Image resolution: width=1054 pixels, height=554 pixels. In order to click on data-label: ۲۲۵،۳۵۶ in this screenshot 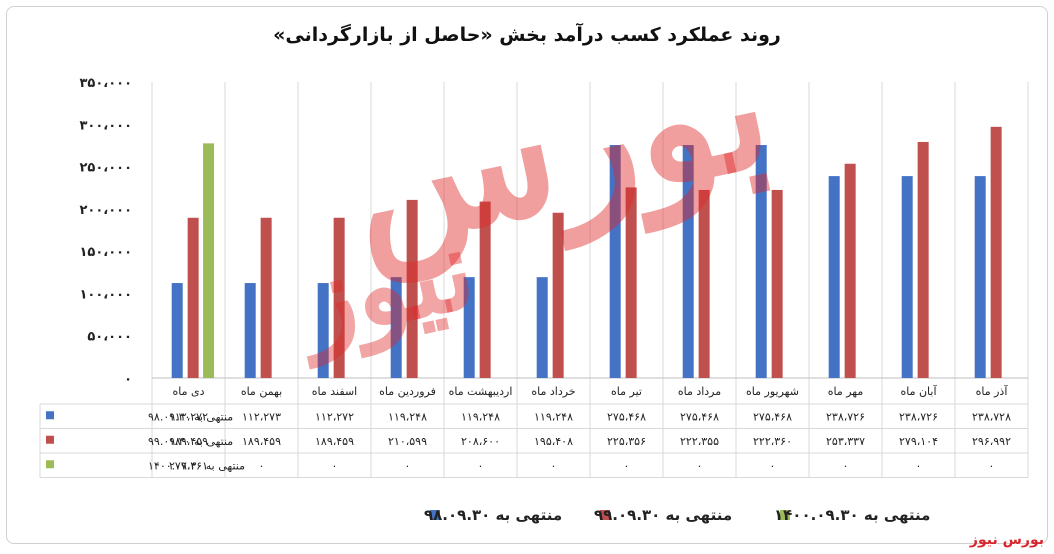, I will do `click(626, 441)`.